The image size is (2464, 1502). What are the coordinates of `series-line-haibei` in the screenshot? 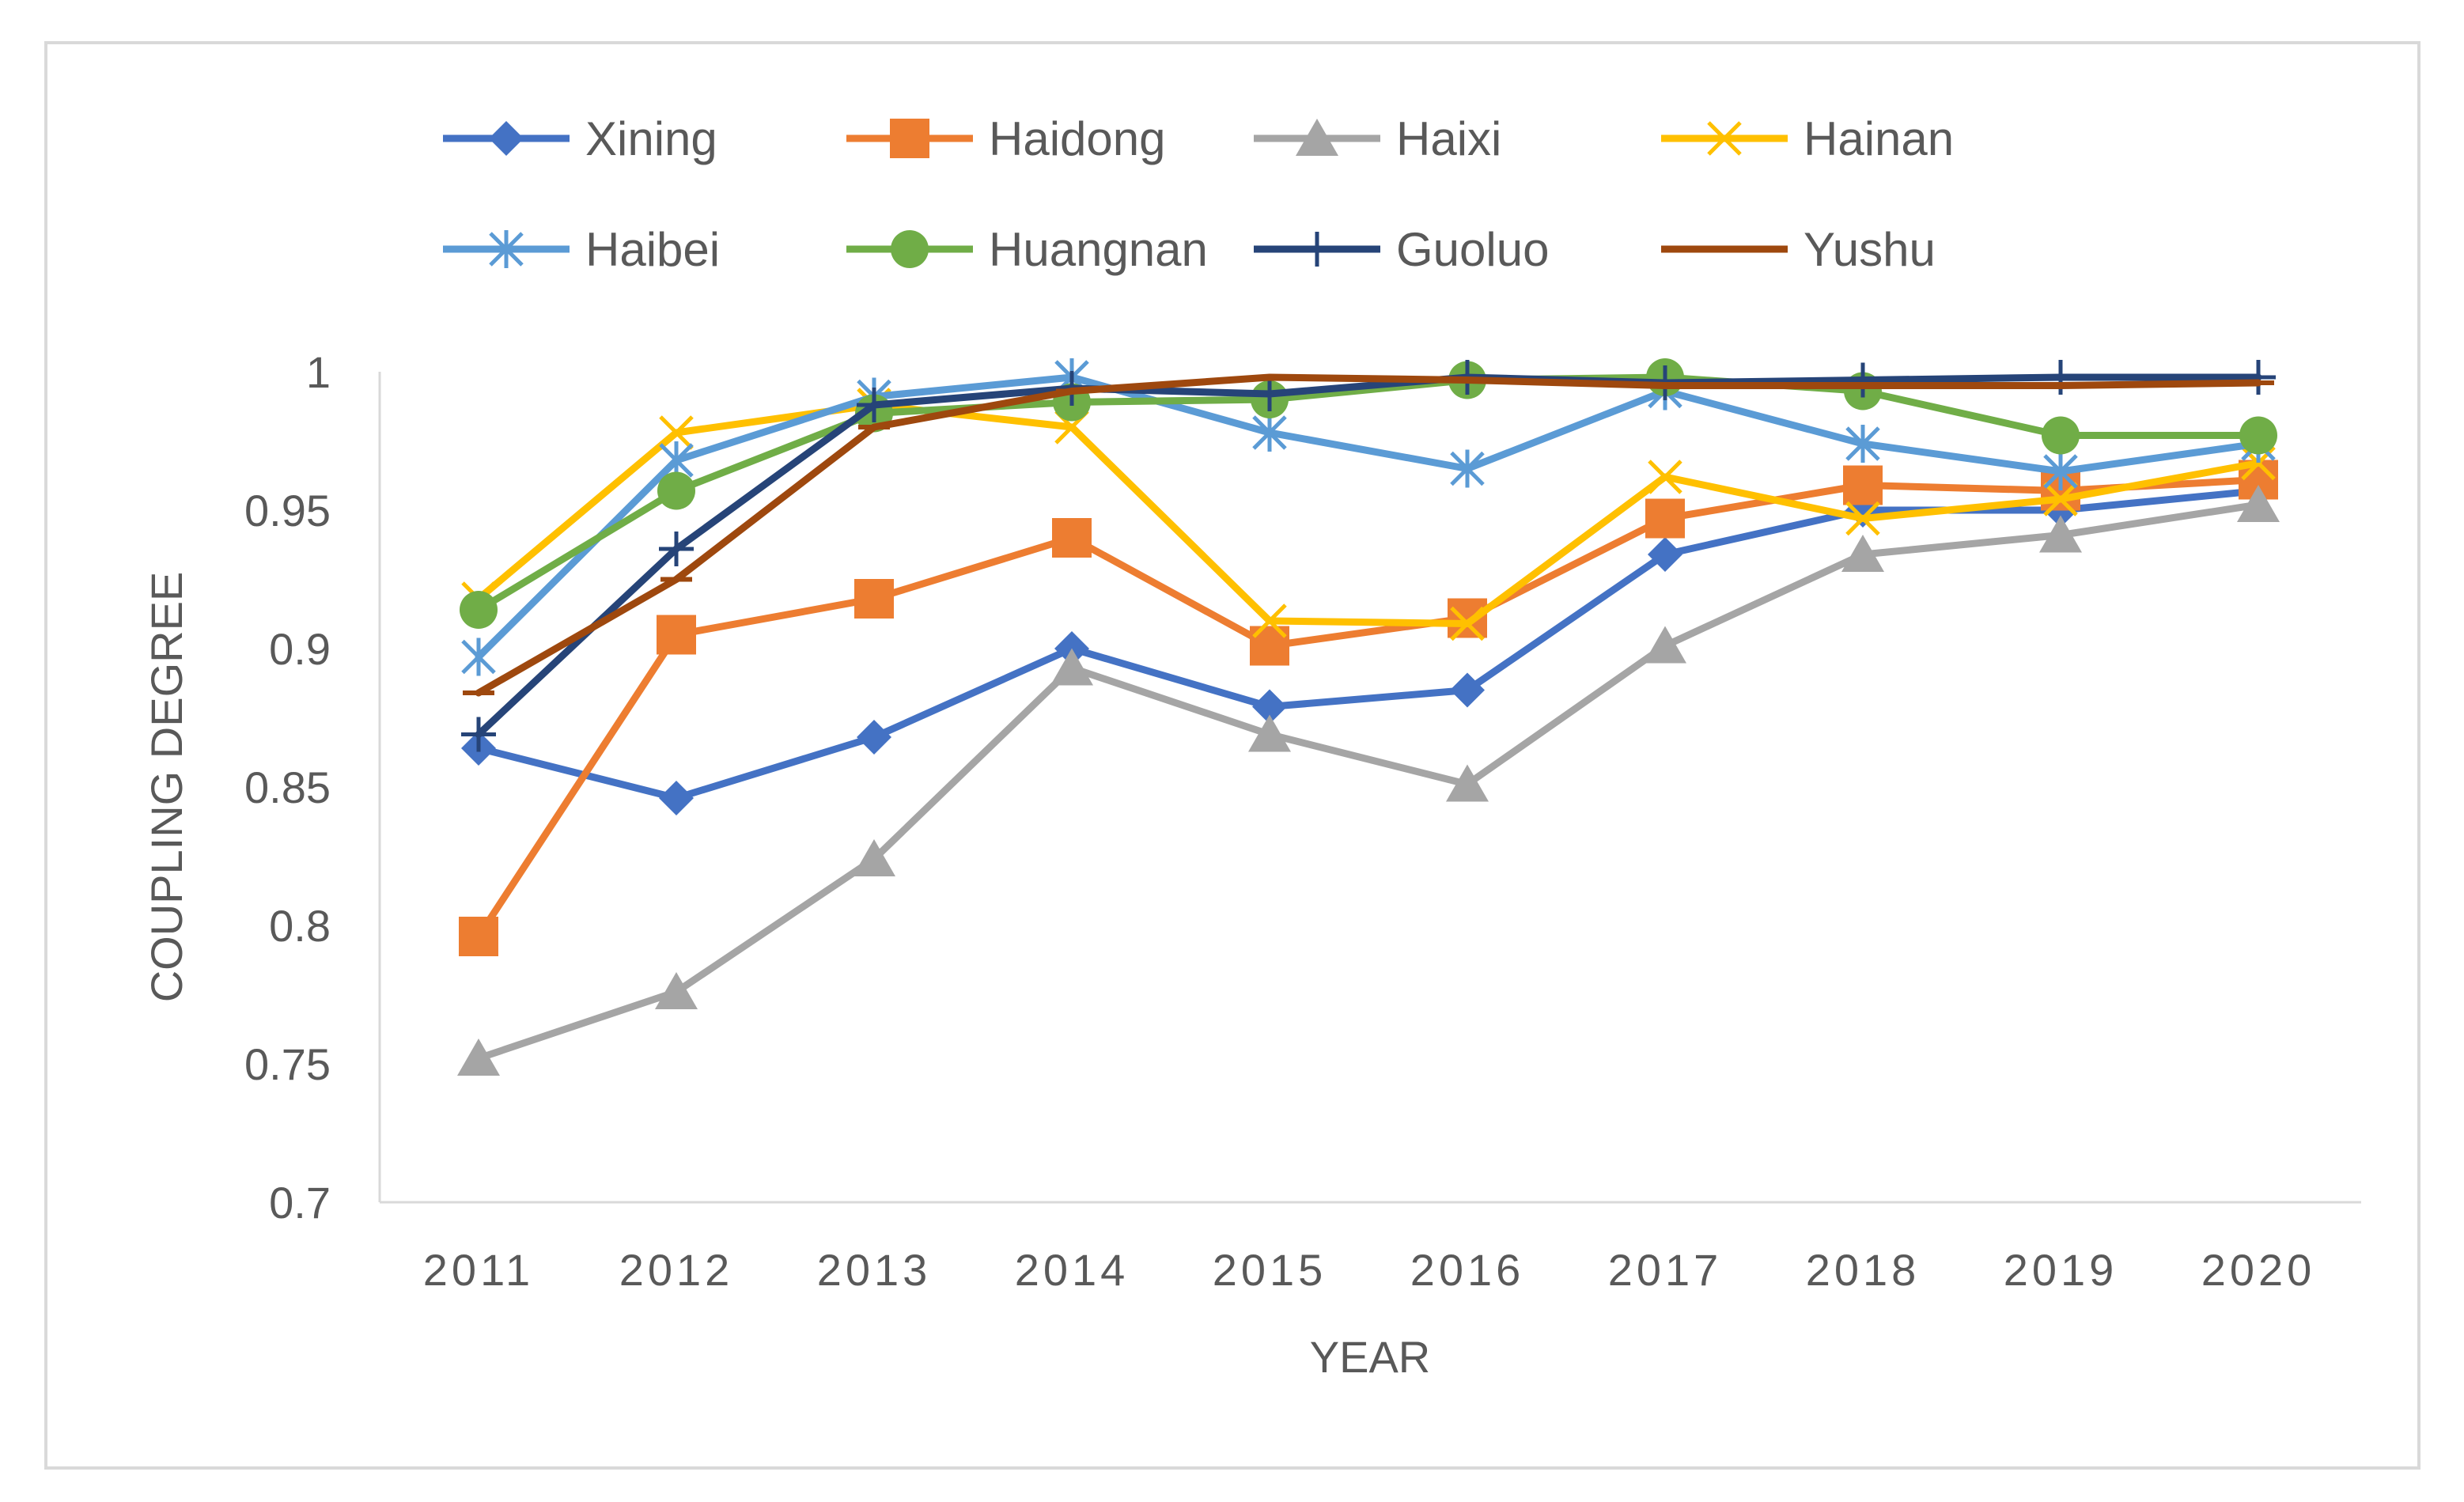 It's located at (1368, 516).